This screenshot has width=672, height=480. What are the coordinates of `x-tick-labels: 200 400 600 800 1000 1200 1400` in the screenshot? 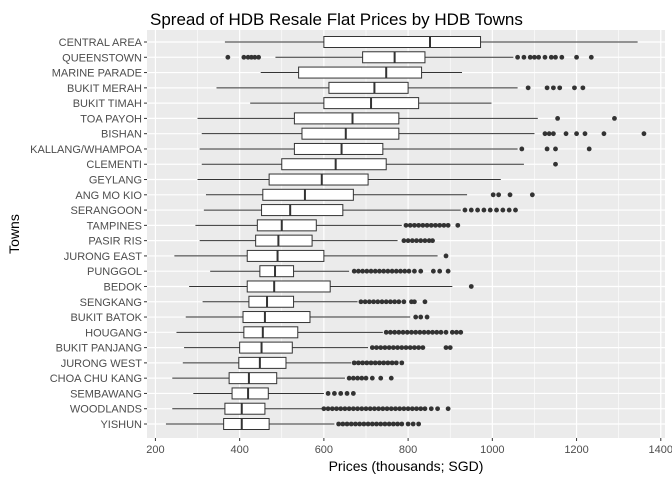 It's located at (409, 447).